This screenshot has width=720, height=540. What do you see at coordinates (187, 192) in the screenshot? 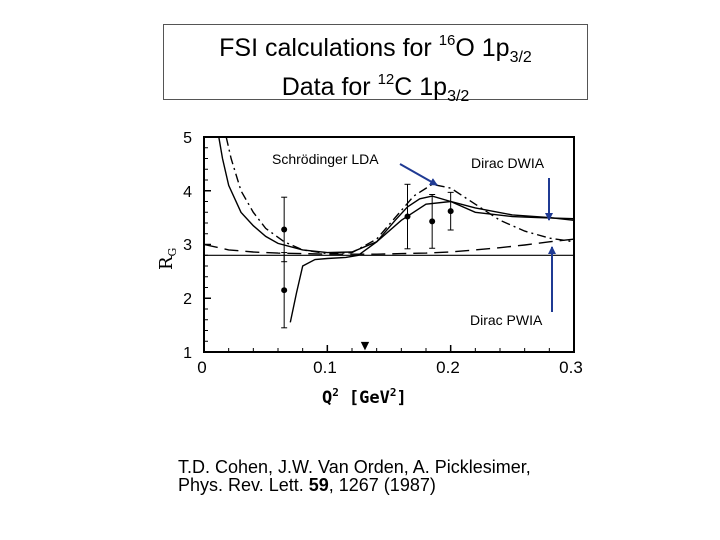
I see `y-tick-label-4: 4` at bounding box center [187, 192].